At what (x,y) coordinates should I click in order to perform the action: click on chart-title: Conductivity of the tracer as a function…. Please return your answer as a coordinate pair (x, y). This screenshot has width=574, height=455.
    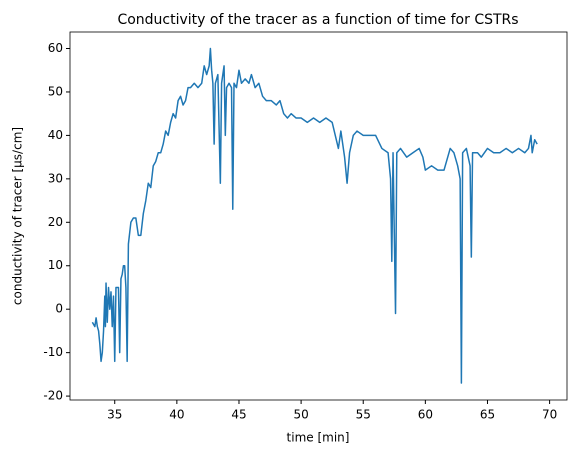
    Looking at the image, I should click on (317, 20).